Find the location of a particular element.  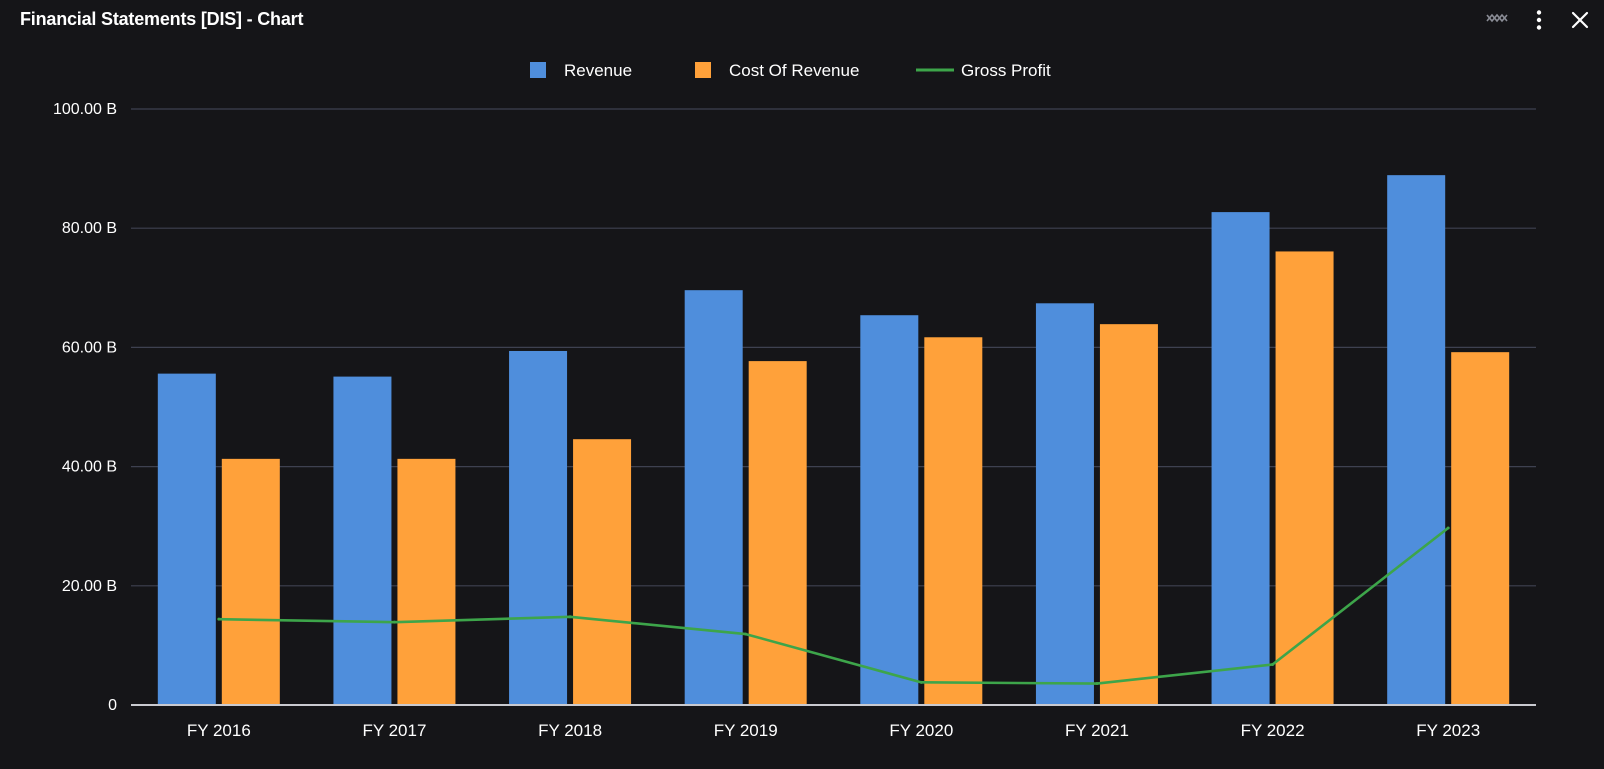

x-tick-label: FY 2022 is located at coordinates (1273, 730).